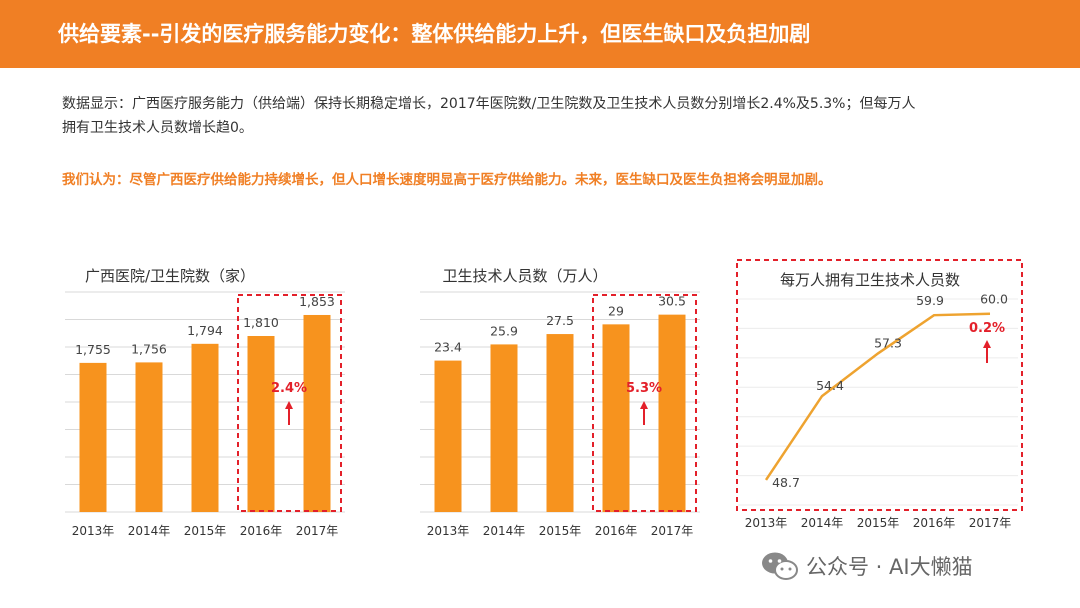 This screenshot has width=1080, height=608. What do you see at coordinates (889, 567) in the screenshot?
I see `watermark-text: 公众号 · AI大懒猫` at bounding box center [889, 567].